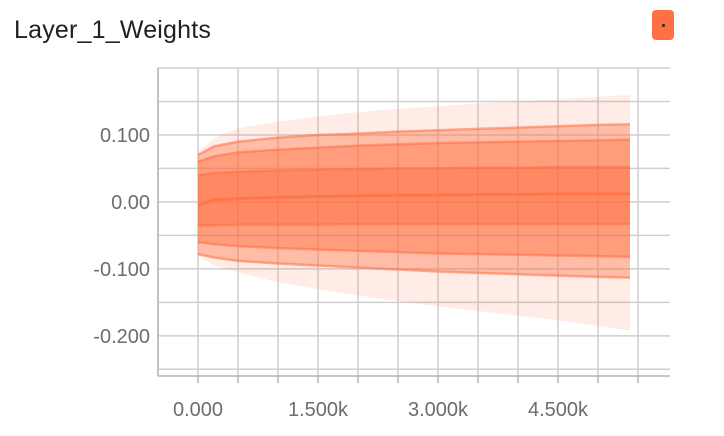 Image resolution: width=724 pixels, height=436 pixels. Describe the element at coordinates (121, 236) in the screenshot. I see `y-tick-labels: 0.100 0.00 -0.100 -0.200` at that location.